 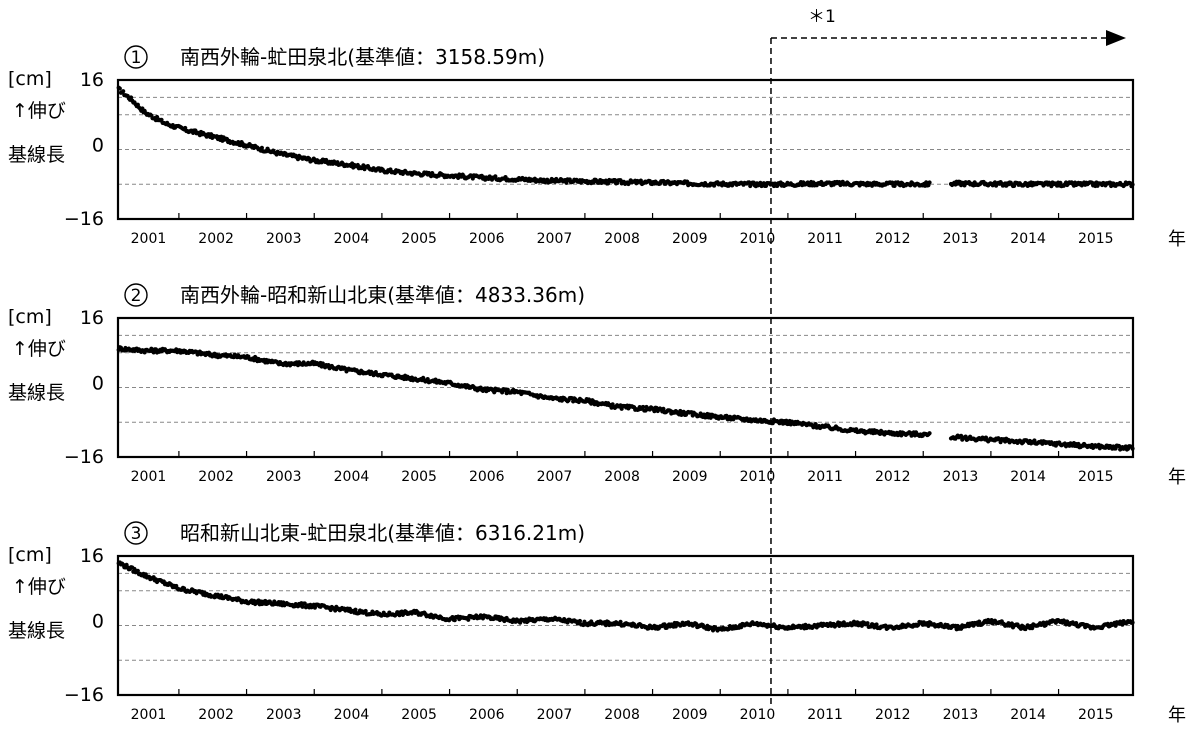 What do you see at coordinates (382, 533) in the screenshot?
I see `panel-title: 昭和新山北東-虻田泉北(基準値：6316.21m)` at bounding box center [382, 533].